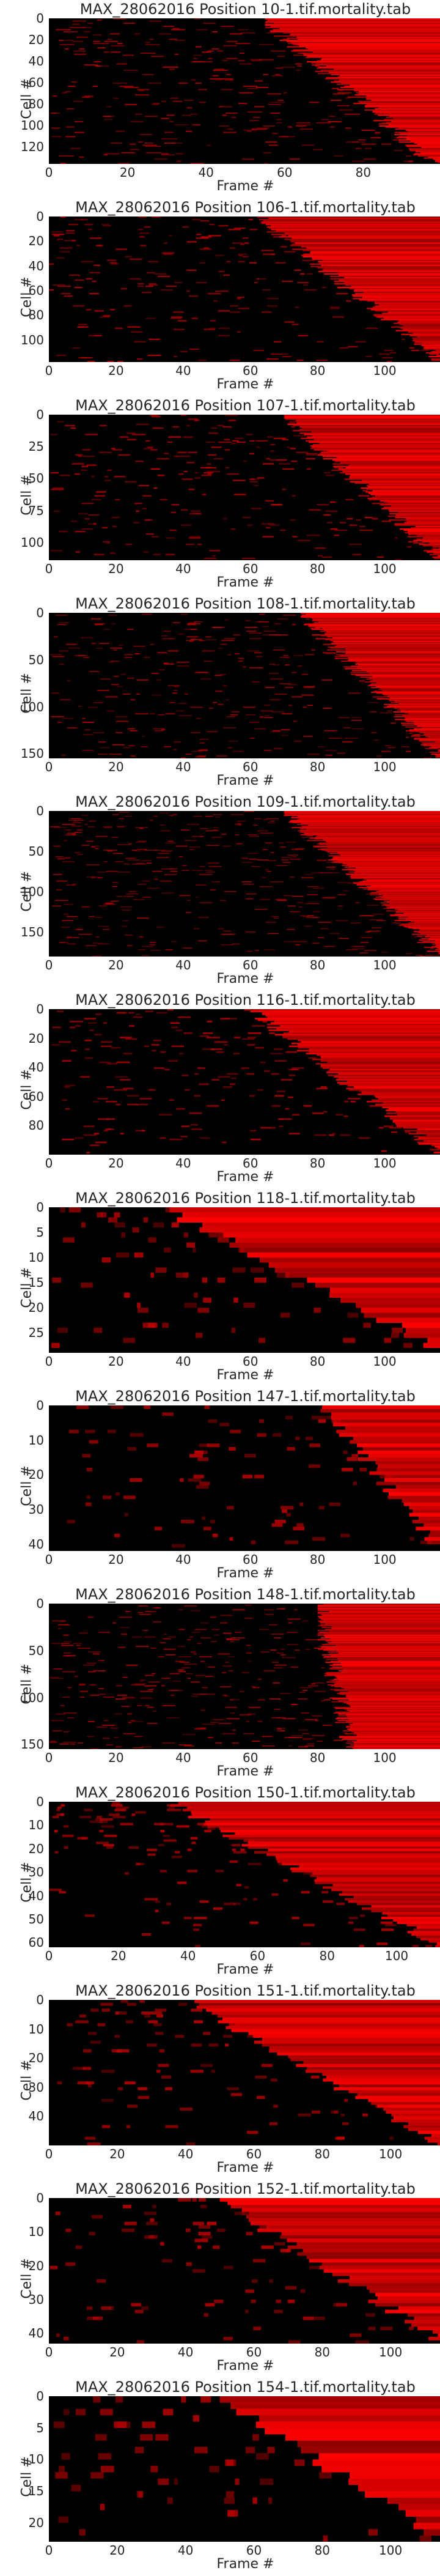  Describe the element at coordinates (186, 2154) in the screenshot. I see `x-tick-label: 40` at that location.